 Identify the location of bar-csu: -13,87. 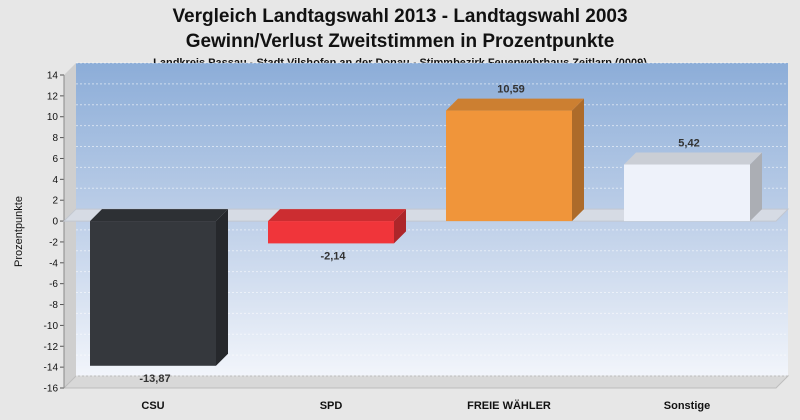
(159, 297).